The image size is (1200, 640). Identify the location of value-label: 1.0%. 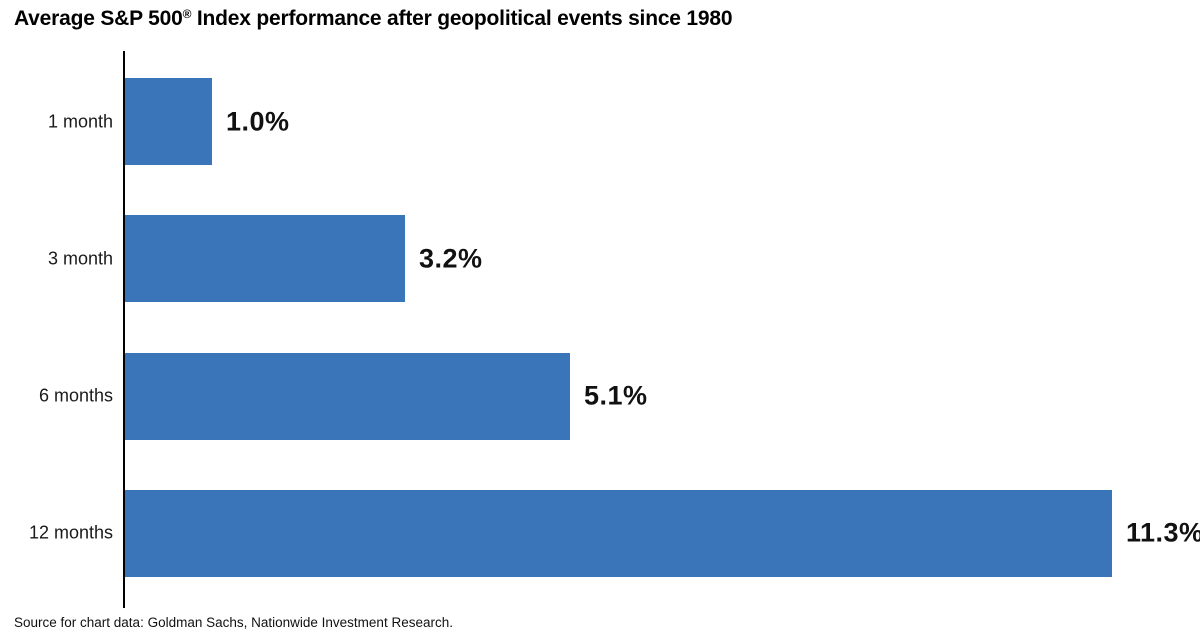
(258, 121).